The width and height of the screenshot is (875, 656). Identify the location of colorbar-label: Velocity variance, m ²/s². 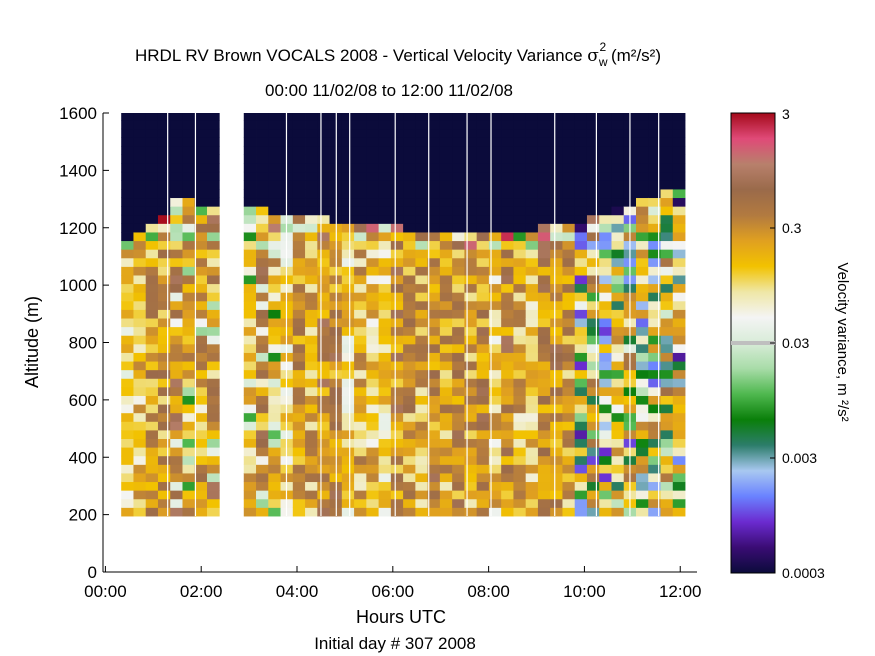
(842, 341).